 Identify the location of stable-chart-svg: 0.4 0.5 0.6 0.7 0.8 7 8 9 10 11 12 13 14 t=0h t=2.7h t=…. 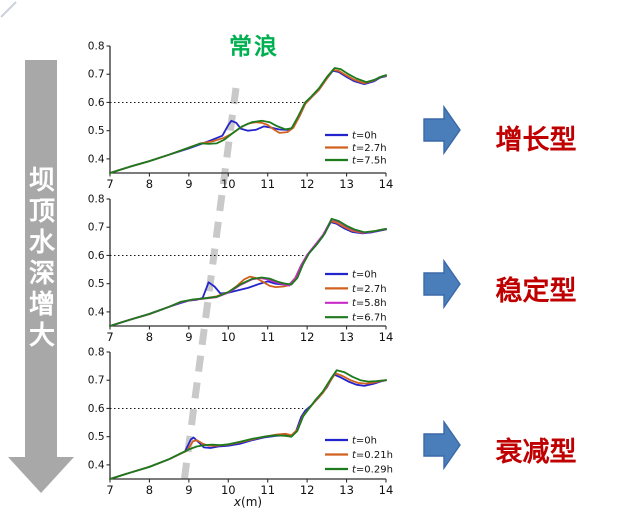
(241, 269).